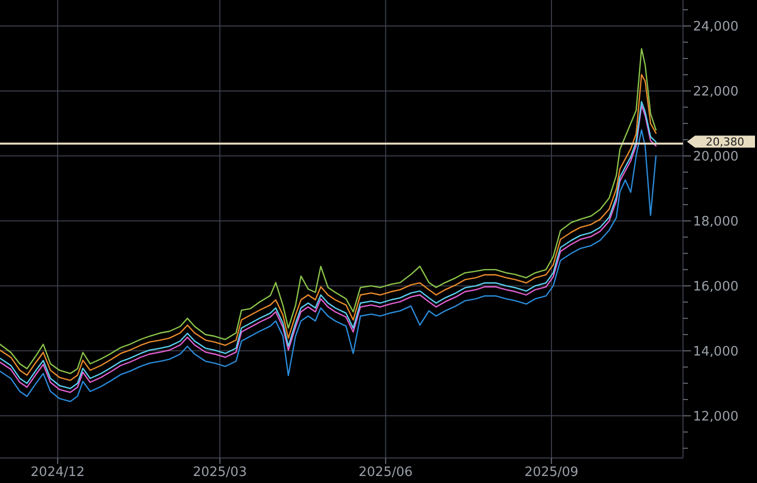  I want to click on y-tick-label: 16,000, so click(715, 286).